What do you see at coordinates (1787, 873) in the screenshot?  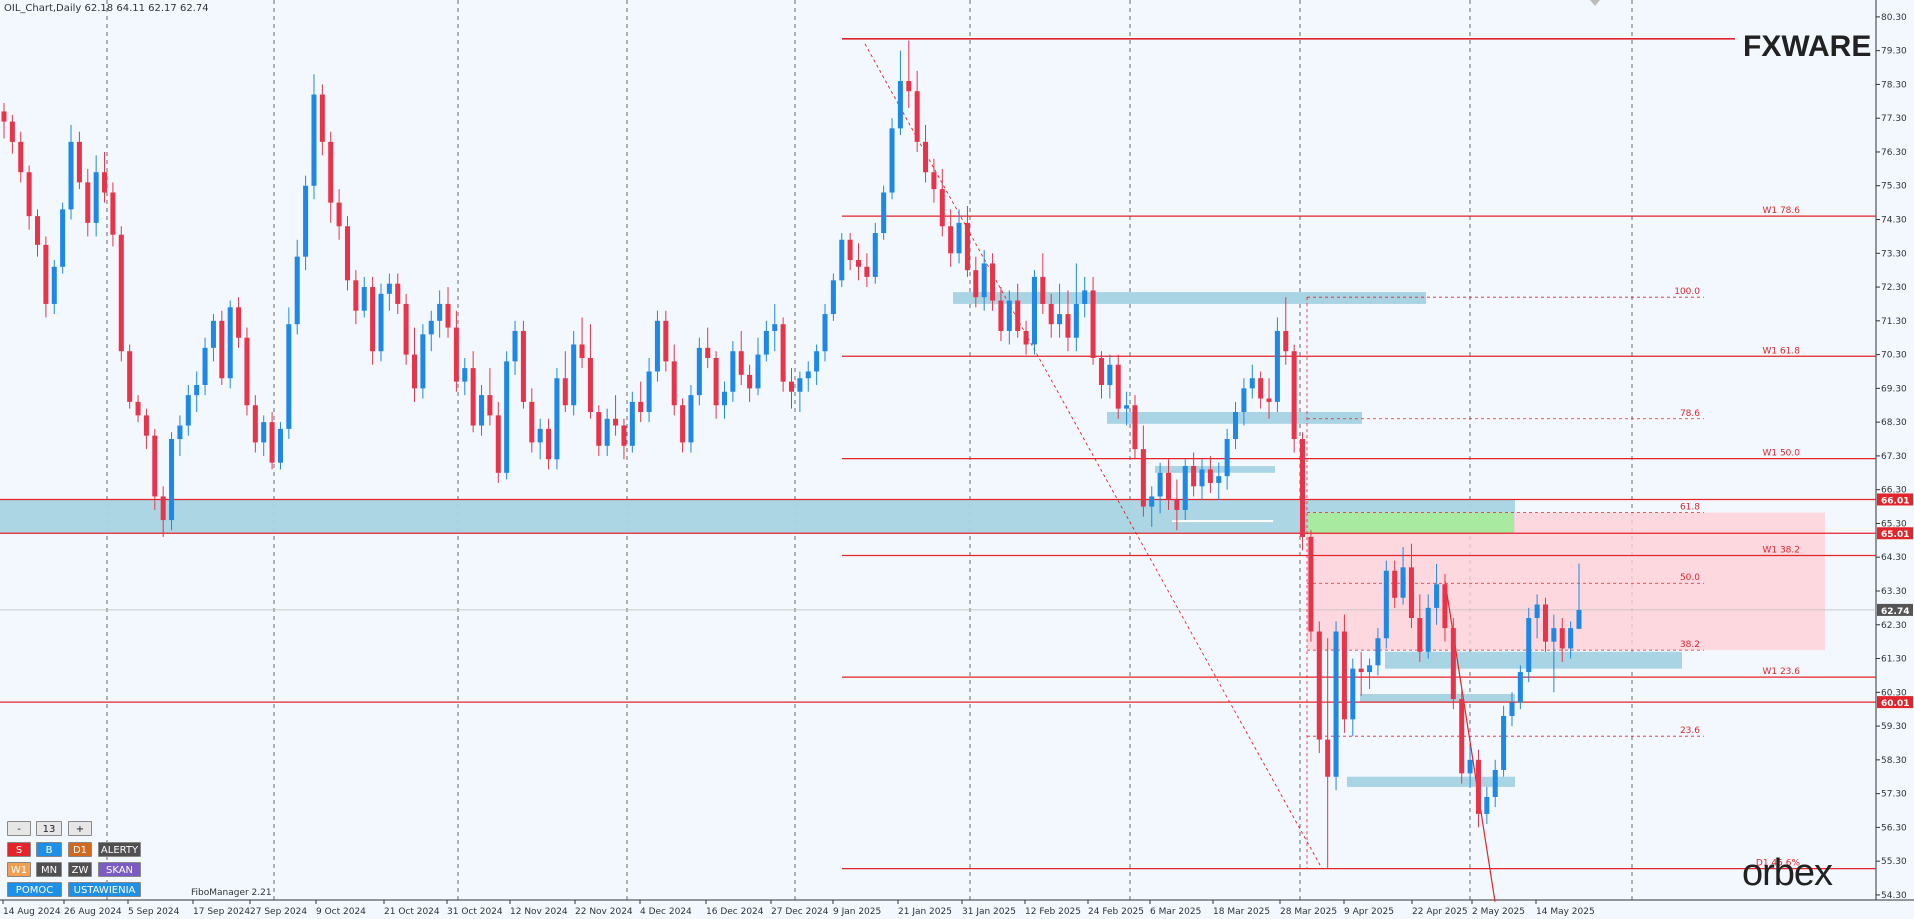 I see `orbex-logo: orbex` at bounding box center [1787, 873].